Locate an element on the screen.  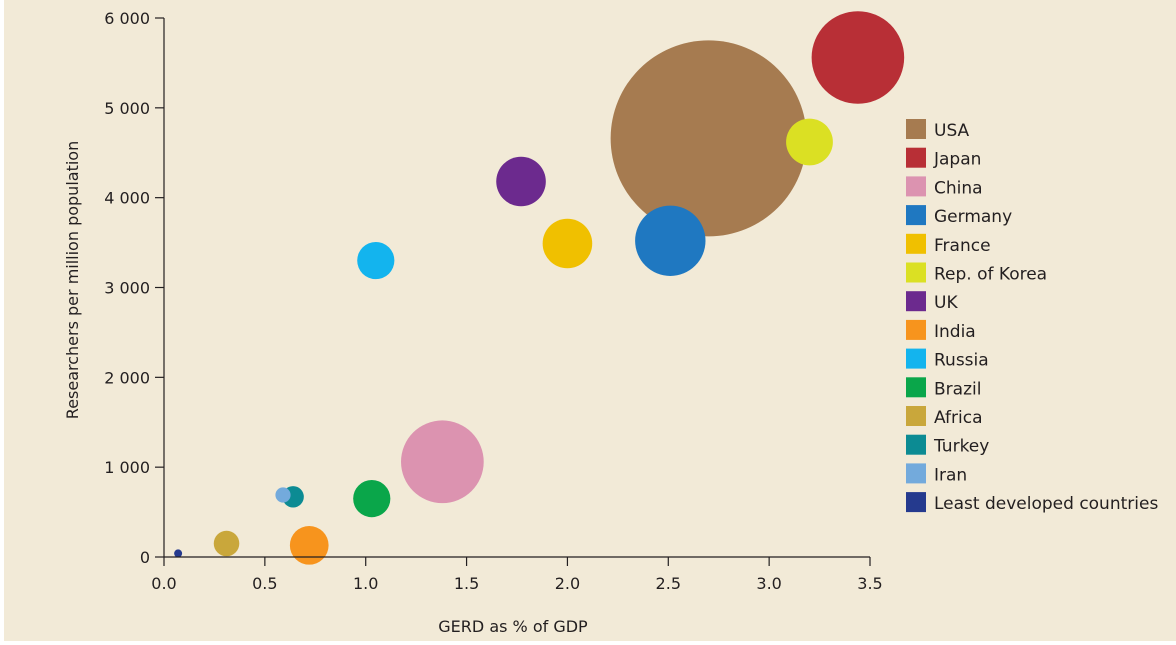
bubble-china is located at coordinates (442, 462).